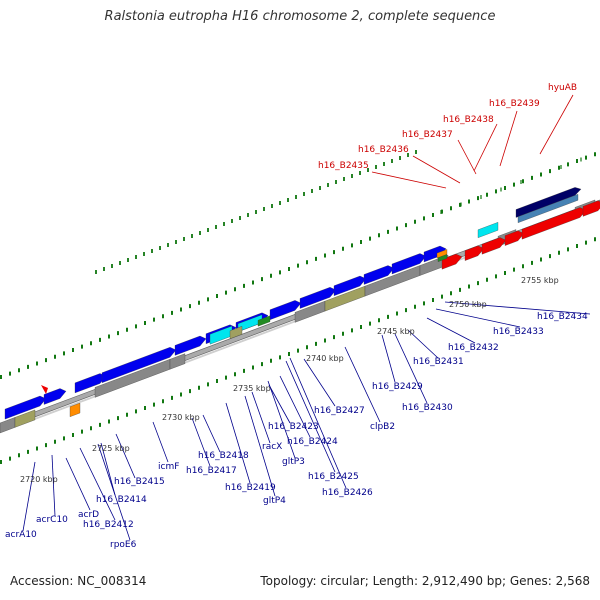 The image size is (600, 600). I want to click on gene-label-red: hyuAB, so click(562, 88).